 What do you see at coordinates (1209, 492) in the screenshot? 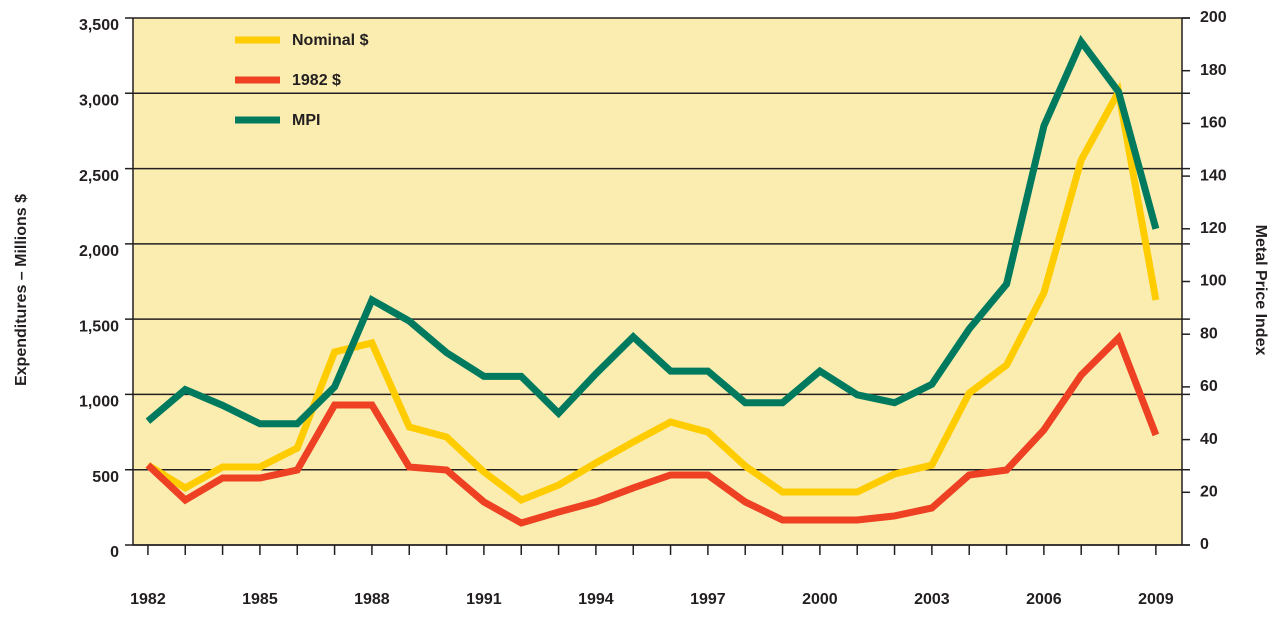
I see `y2-tick-label: 20` at bounding box center [1209, 492].